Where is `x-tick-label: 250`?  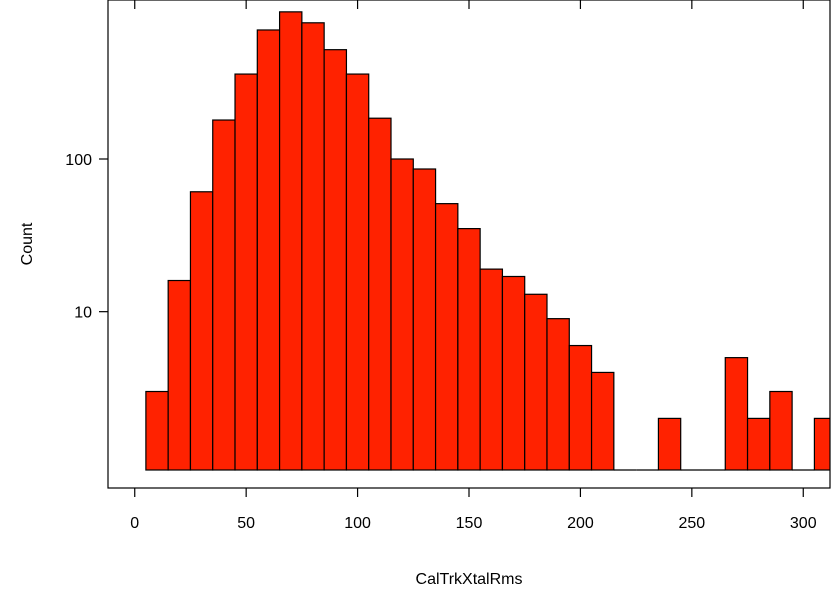 x-tick-label: 250 is located at coordinates (691, 523).